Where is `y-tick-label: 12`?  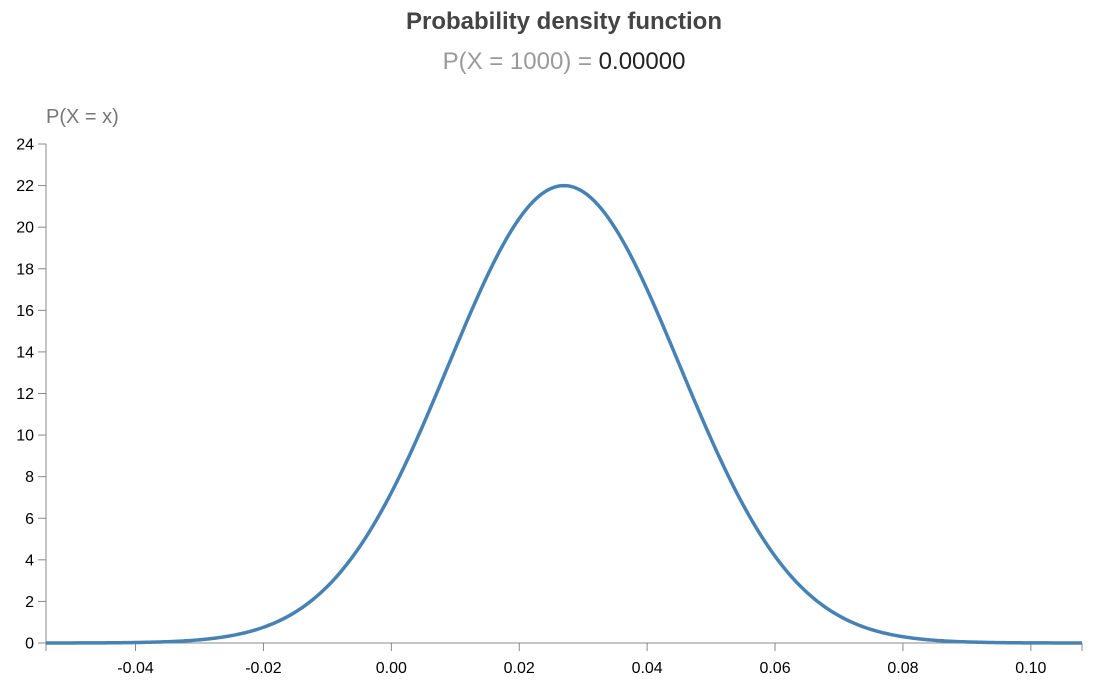
y-tick-label: 12 is located at coordinates (25, 394).